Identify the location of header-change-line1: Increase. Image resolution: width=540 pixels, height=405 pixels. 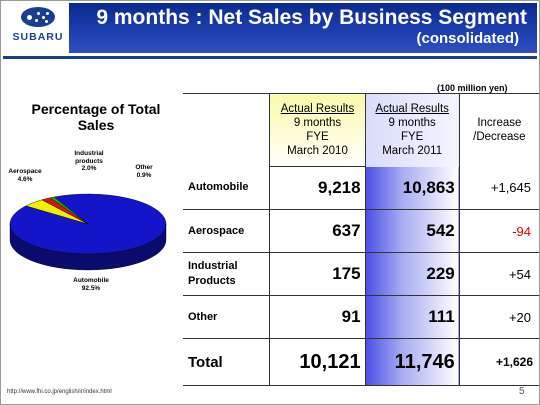
(499, 123).